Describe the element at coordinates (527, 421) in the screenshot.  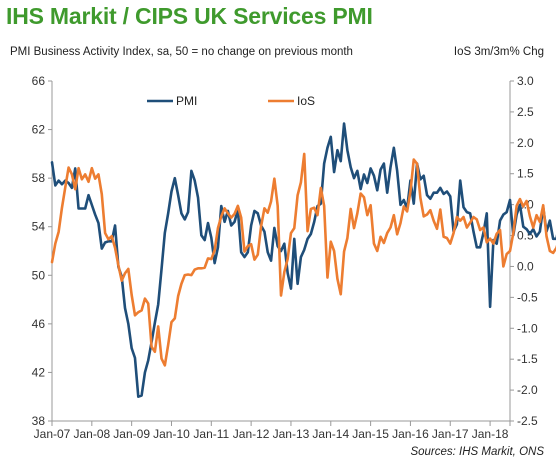
I see `right-axis-tick-label: -2.5` at that location.